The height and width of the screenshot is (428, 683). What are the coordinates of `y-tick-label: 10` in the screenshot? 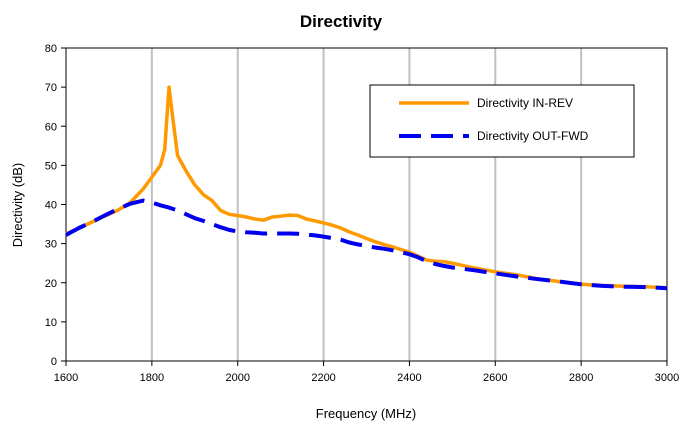 It's located at (51, 323).